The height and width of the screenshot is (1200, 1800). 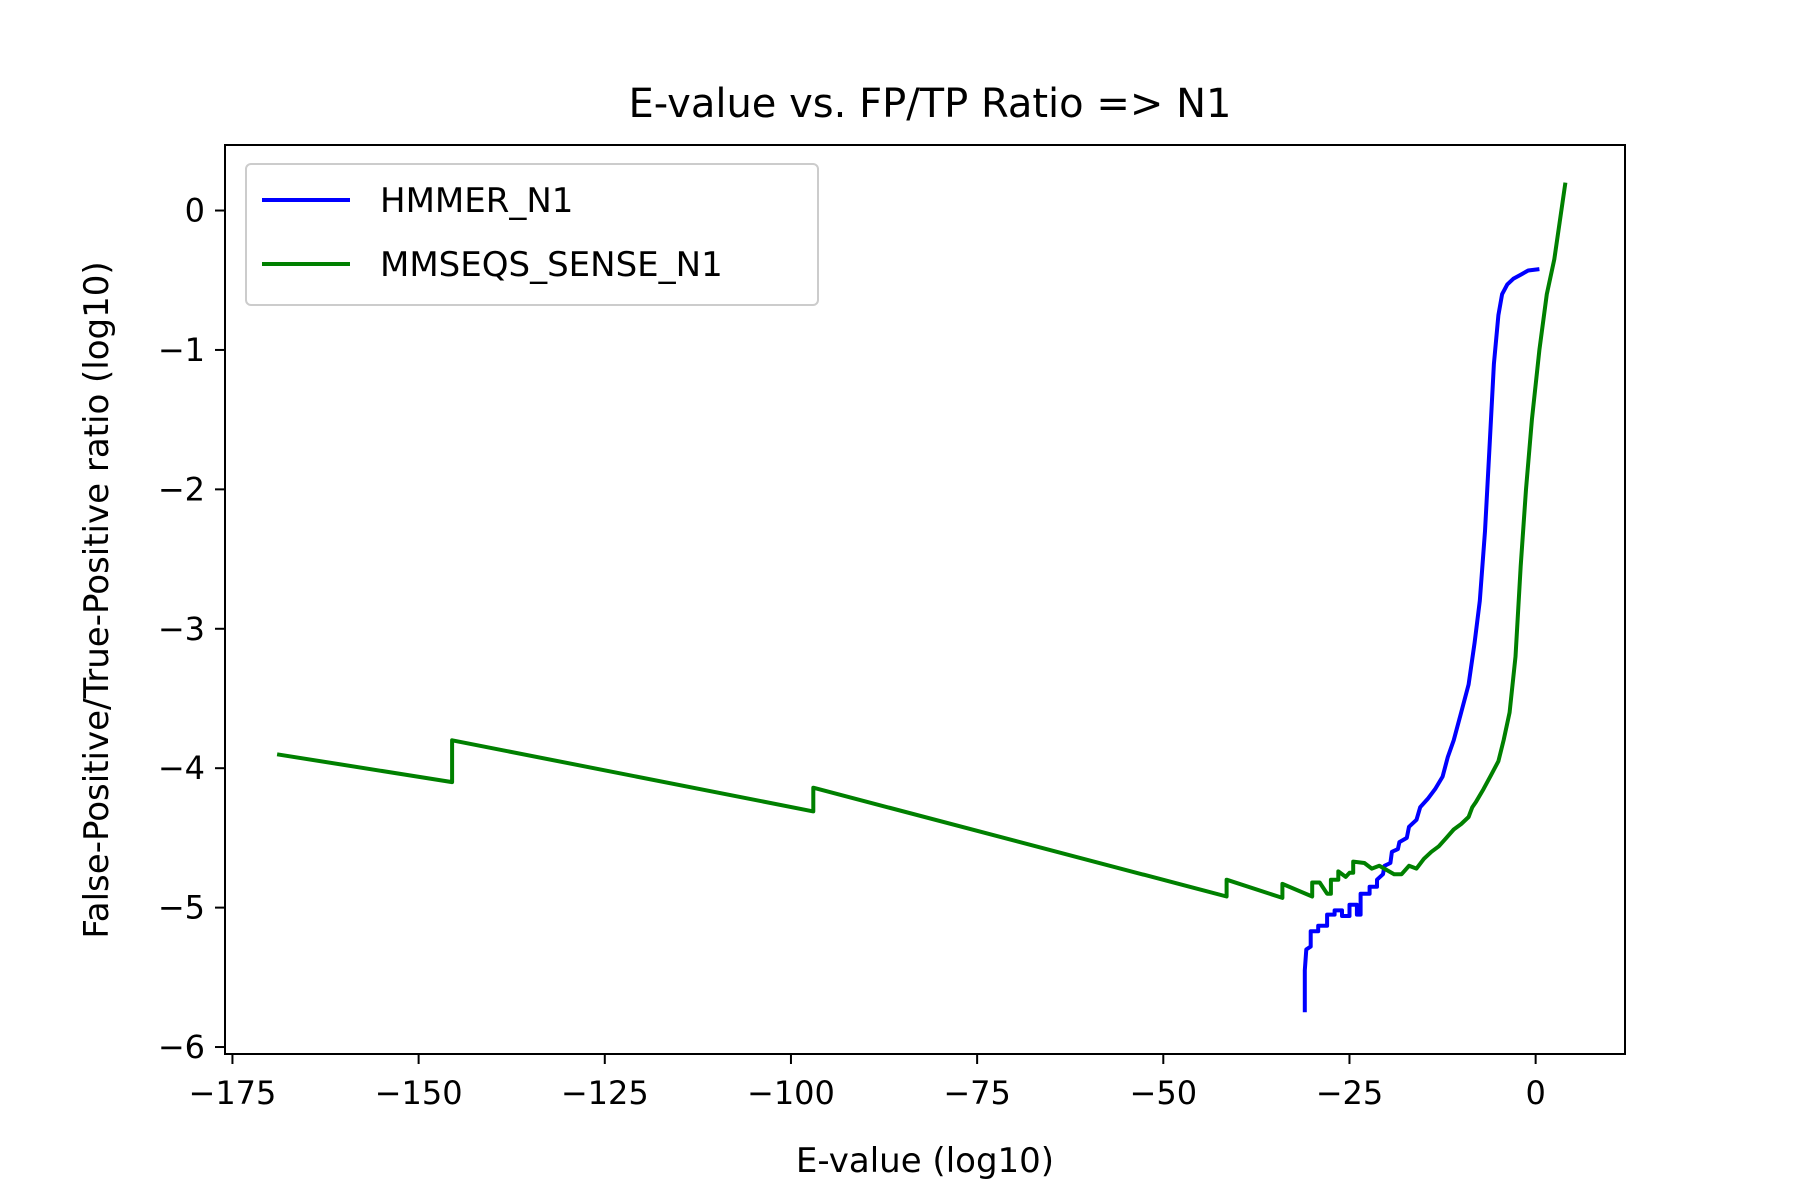 I want to click on legend: HMMER_N1 MMSEQS_SENSE_N1, so click(x=532, y=234).